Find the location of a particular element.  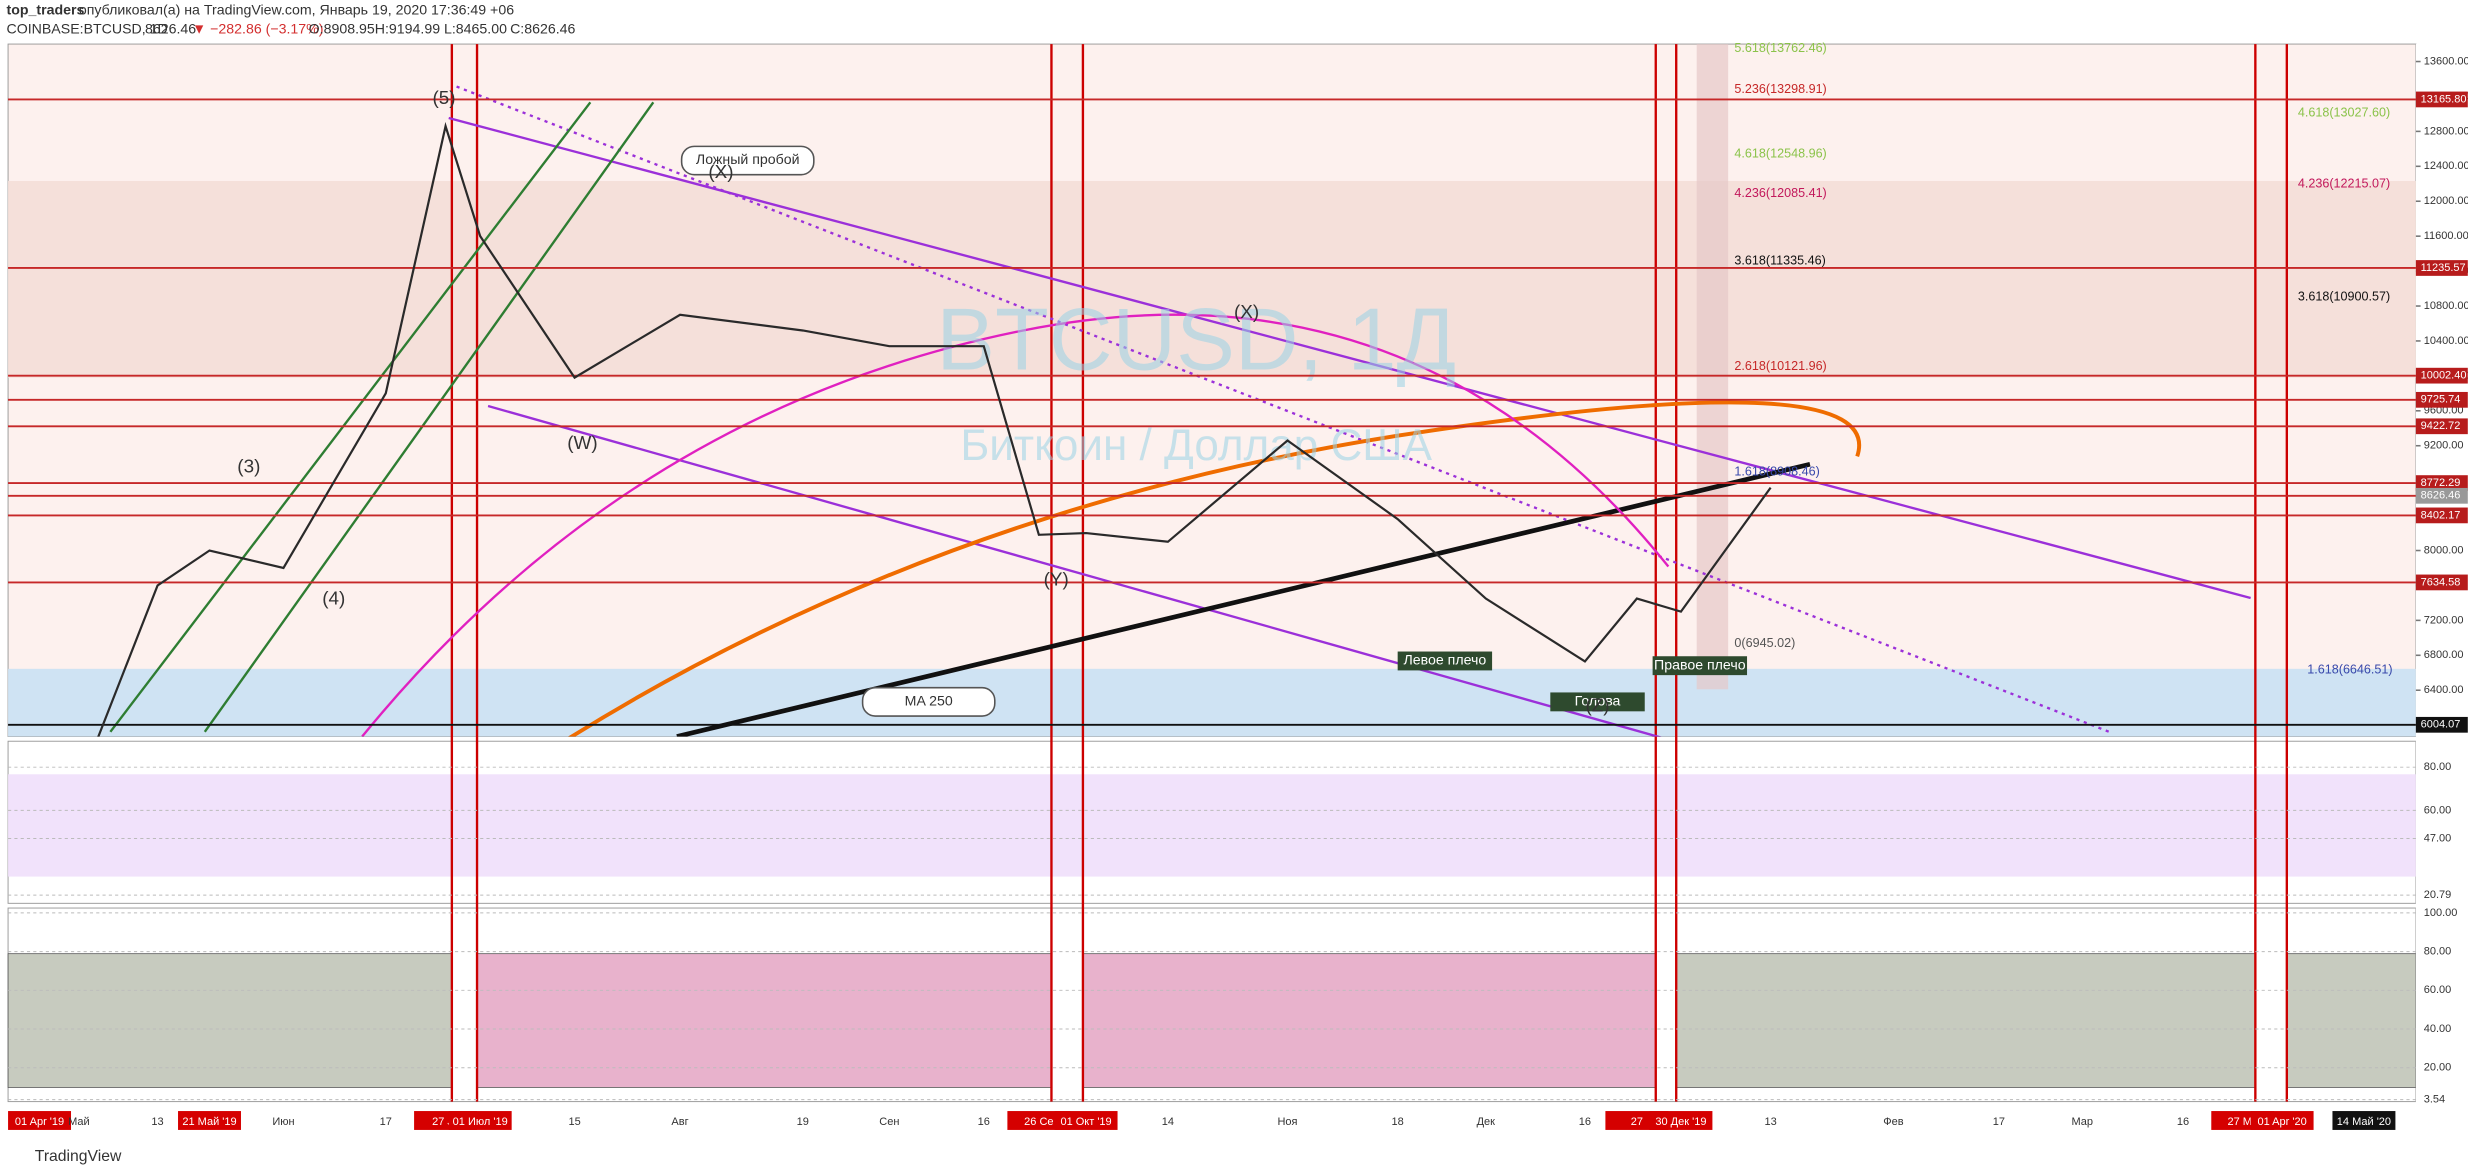

annotation: Правое плечо is located at coordinates (1700, 665).